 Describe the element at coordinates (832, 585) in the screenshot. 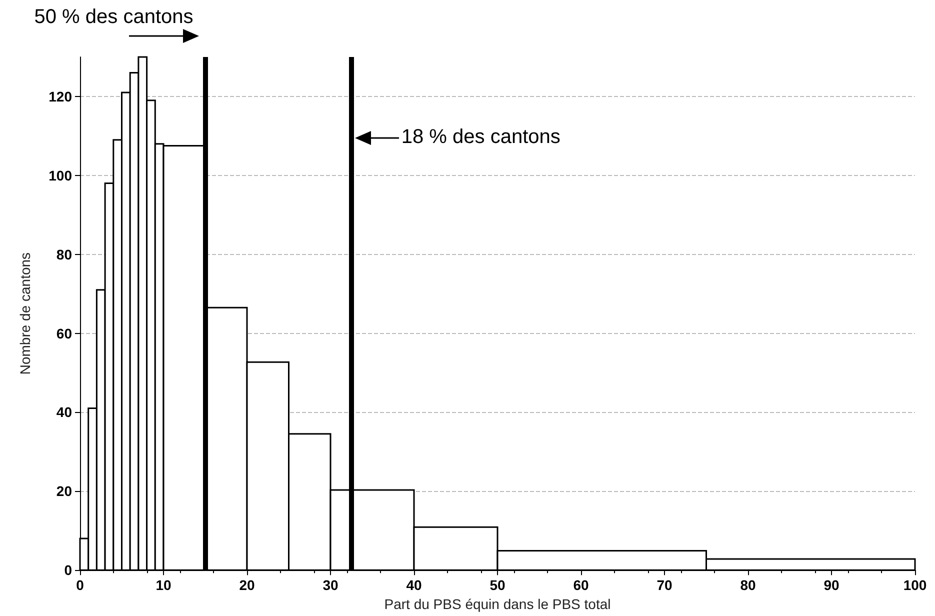

I see `x-tick-label: 90` at that location.